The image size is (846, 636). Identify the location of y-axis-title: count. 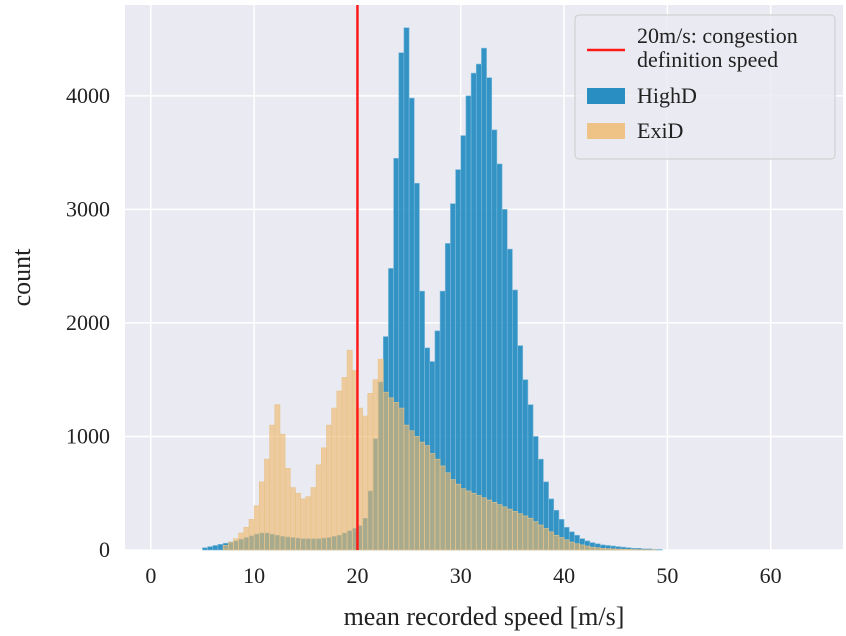
(21, 277).